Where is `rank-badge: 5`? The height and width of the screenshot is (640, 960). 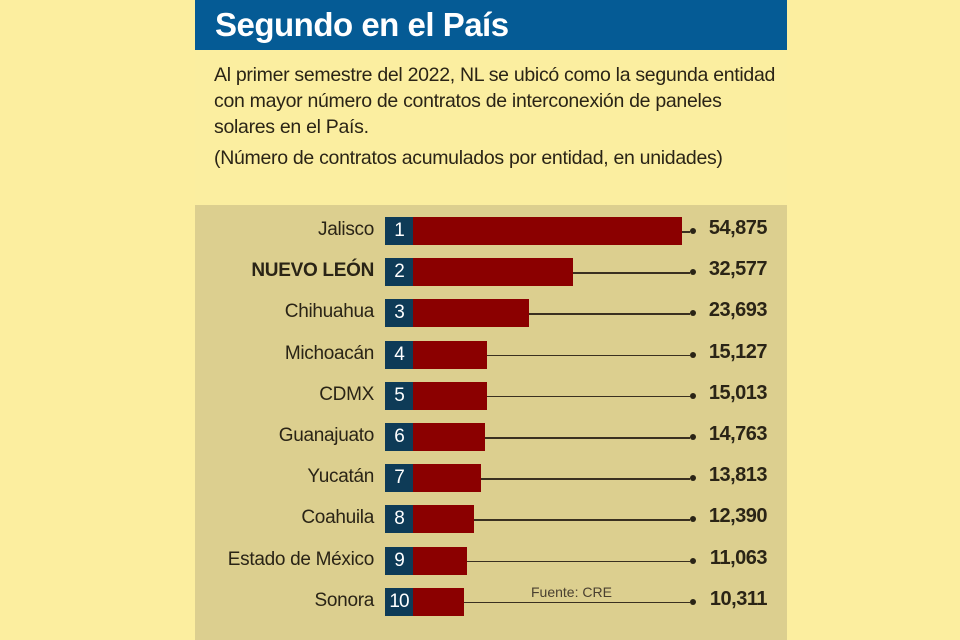 rank-badge: 5 is located at coordinates (399, 395).